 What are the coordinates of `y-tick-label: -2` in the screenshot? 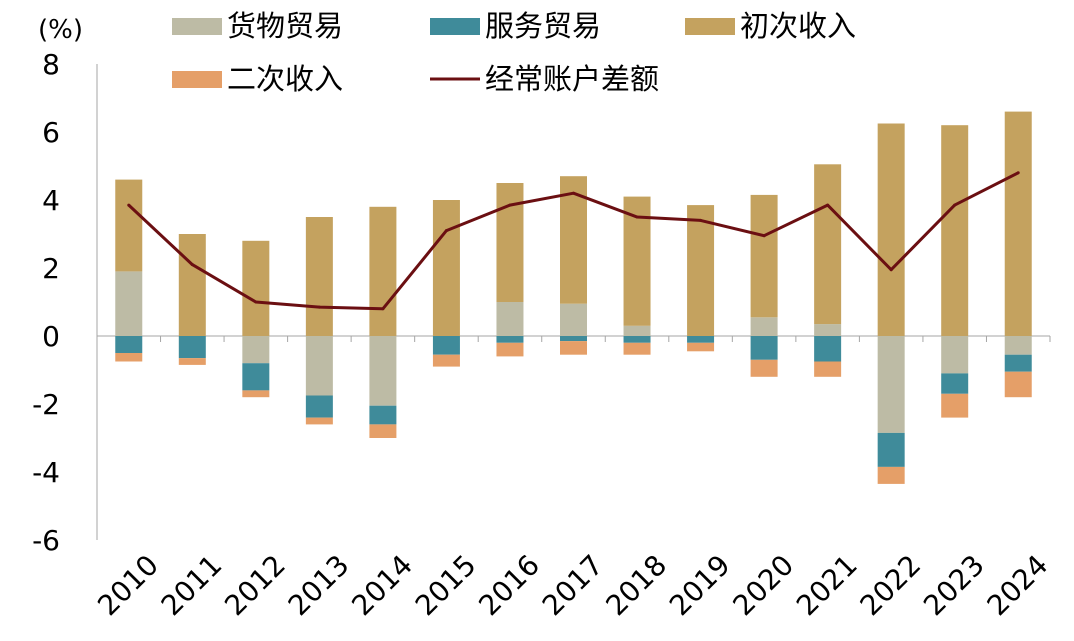 It's located at (46, 404).